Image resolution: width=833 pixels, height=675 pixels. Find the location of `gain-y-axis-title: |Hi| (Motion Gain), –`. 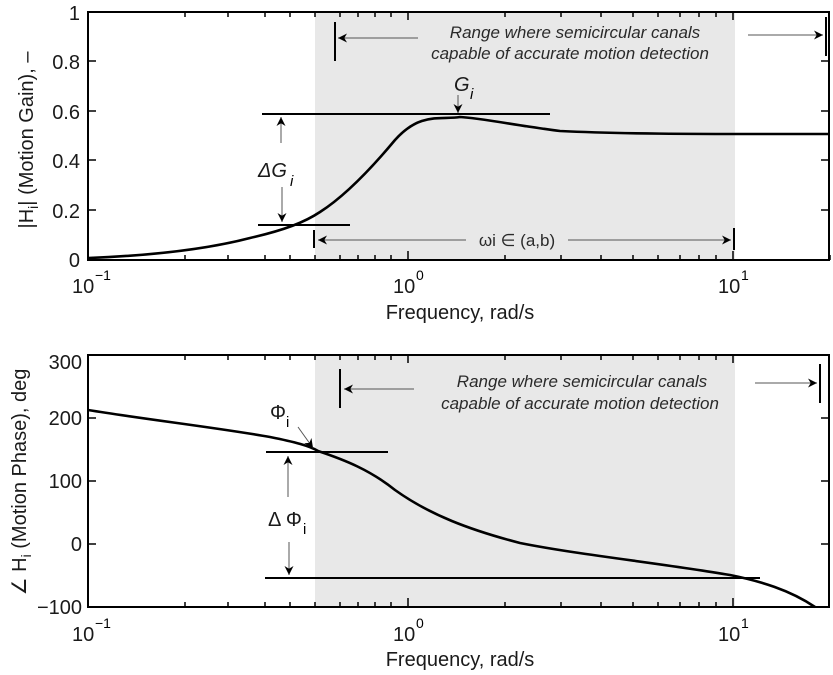

gain-y-axis-title: |Hi| (Motion Gain), – is located at coordinates (28, 140).